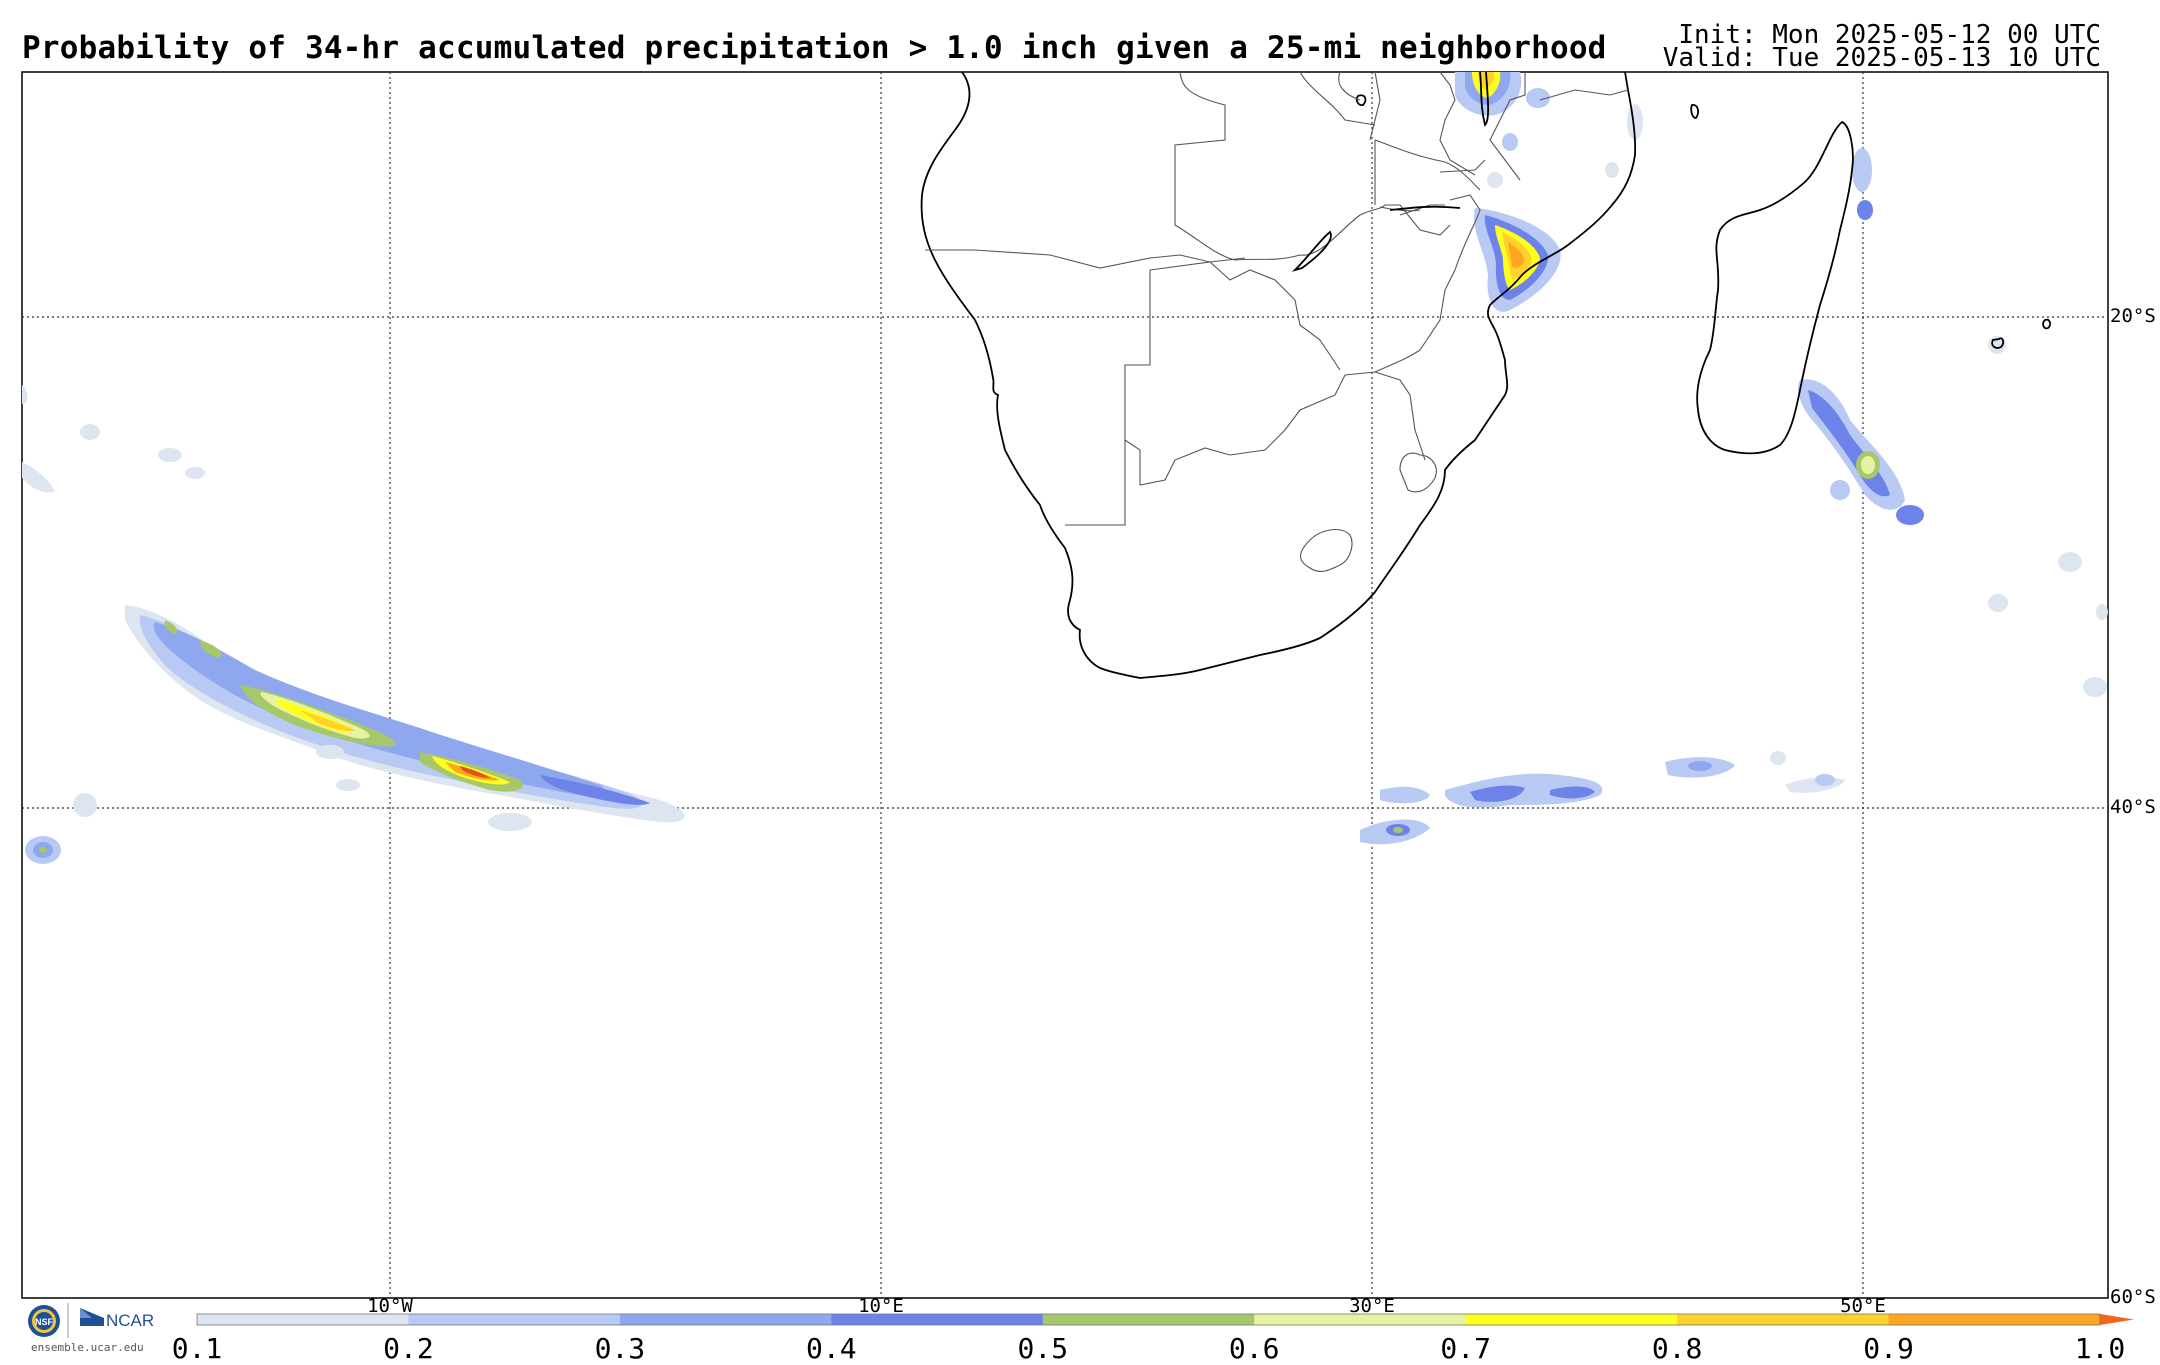 The image size is (2160, 1365). What do you see at coordinates (1372, 1306) in the screenshot?
I see `lon-label-30e: 30°E` at bounding box center [1372, 1306].